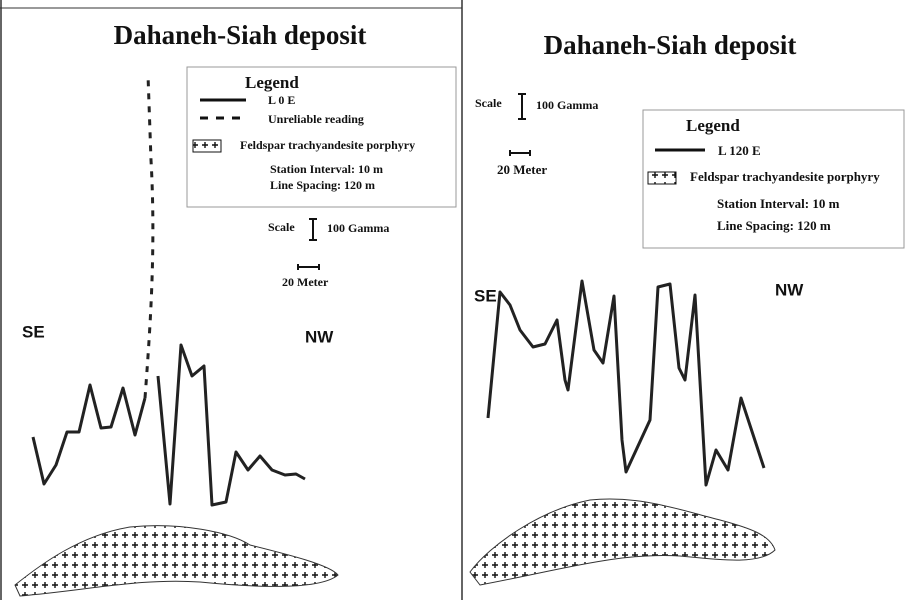  What do you see at coordinates (149, 236) in the screenshot?
I see `unreliable-line` at bounding box center [149, 236].